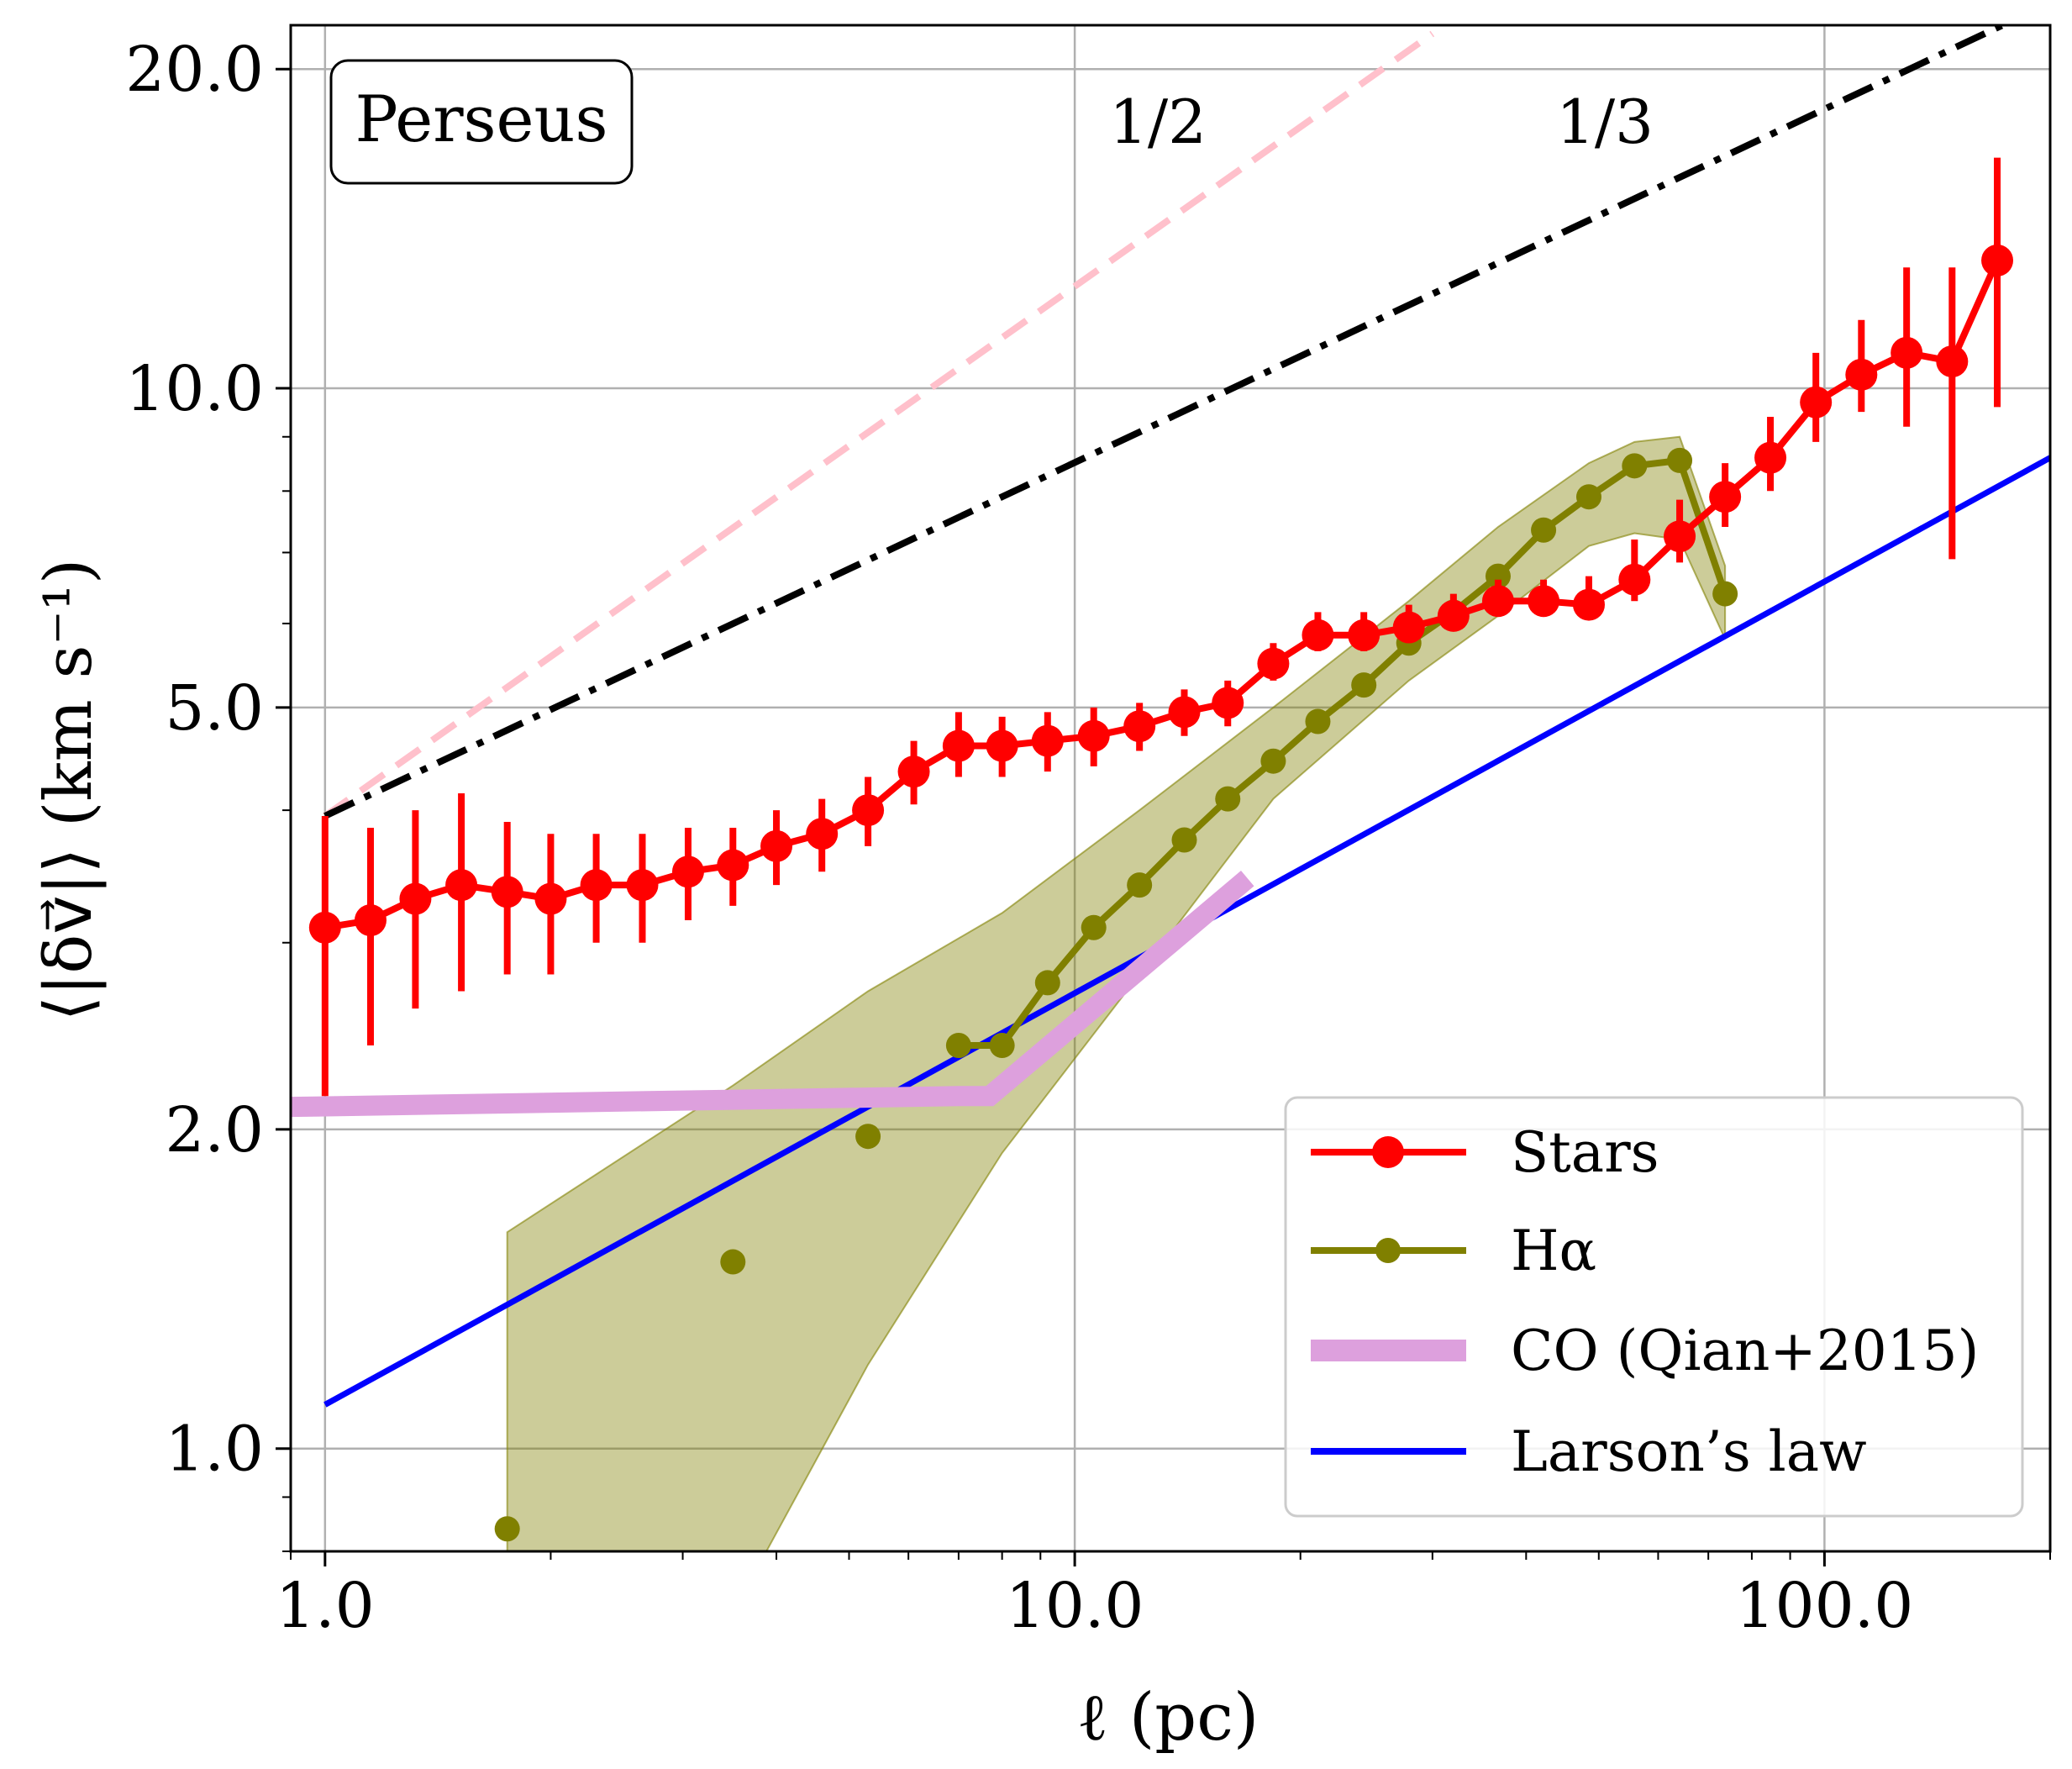 The image size is (2072, 1769). I want to click on y-tick-label: 20.0, so click(194, 70).